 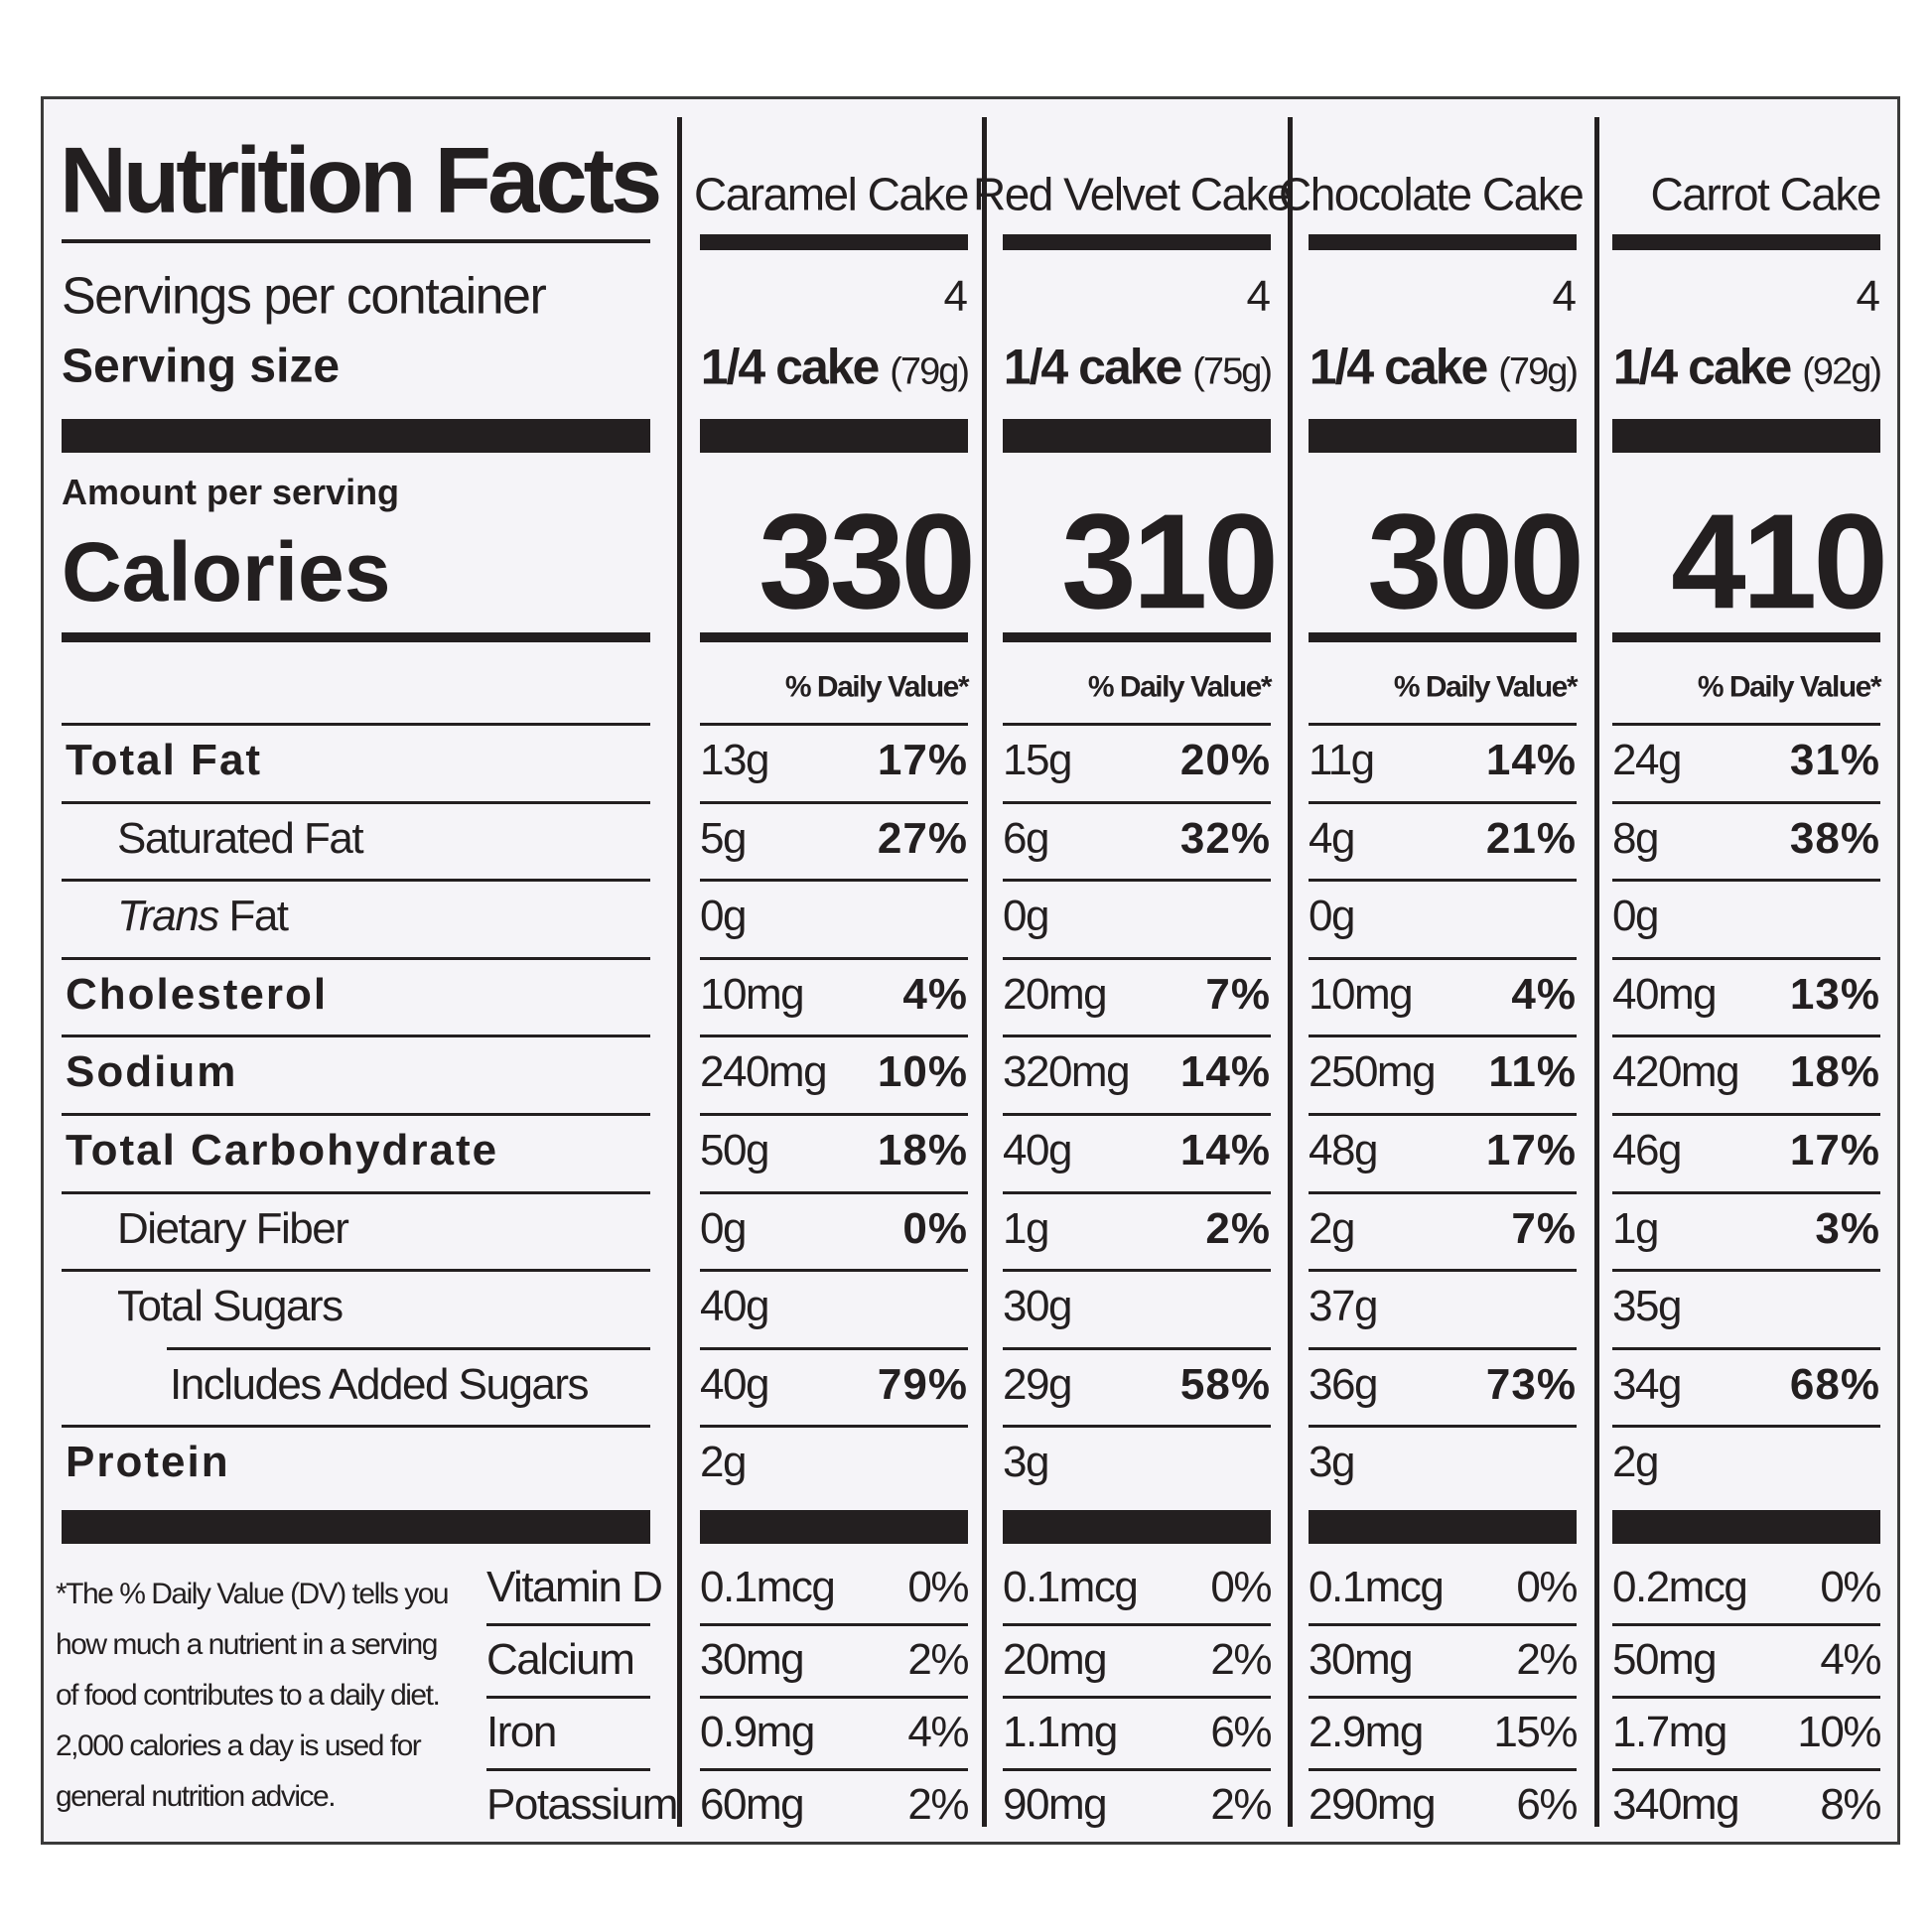 I want to click on nutrient-amount: 1g, so click(x=1636, y=1228).